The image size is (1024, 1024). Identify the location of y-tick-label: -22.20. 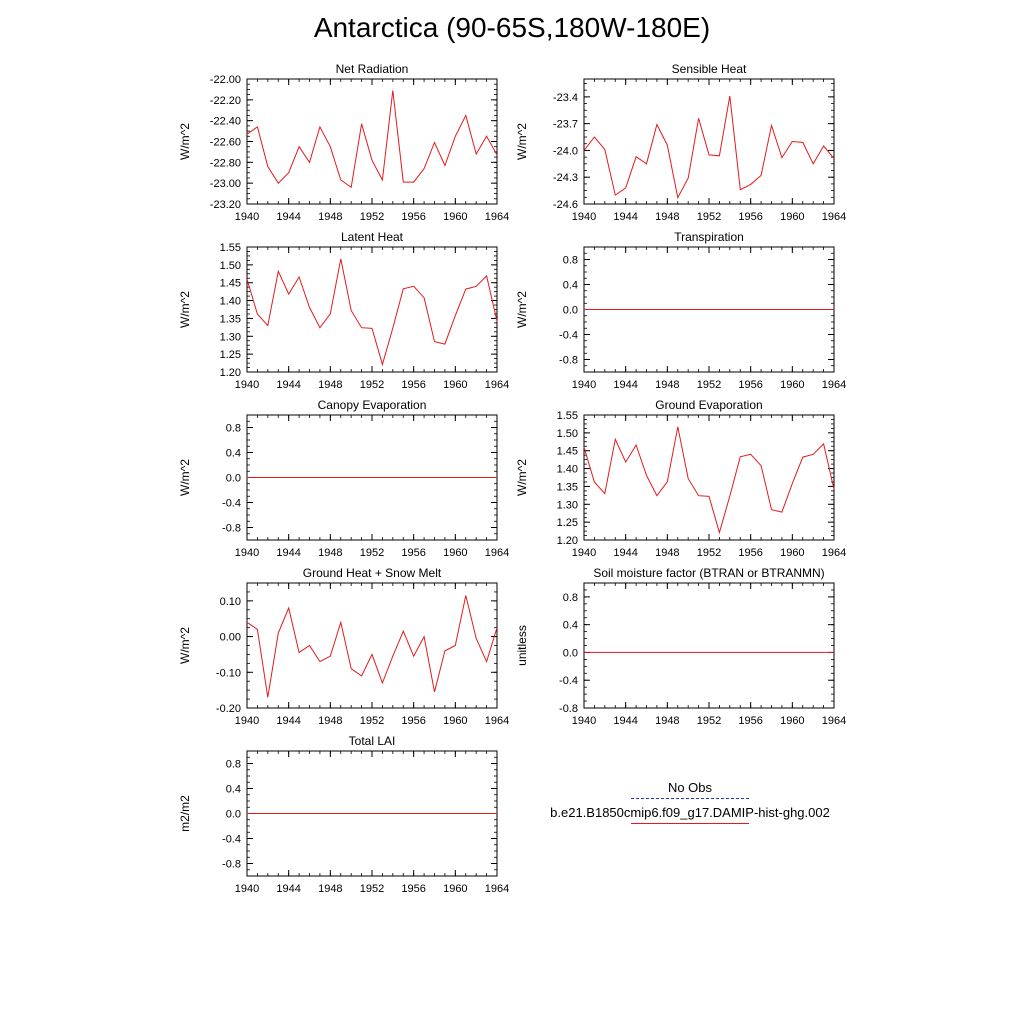
(225, 101).